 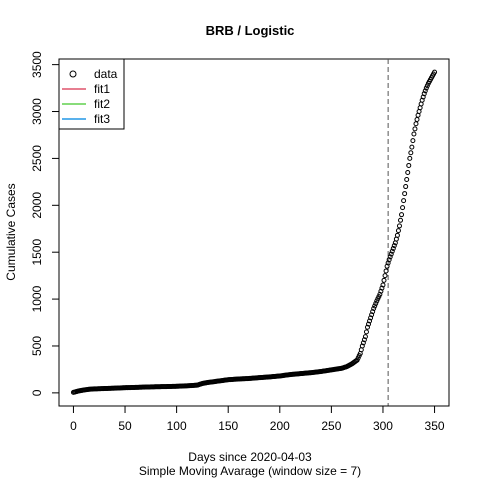 I want to click on legend-box, so click(x=91, y=94).